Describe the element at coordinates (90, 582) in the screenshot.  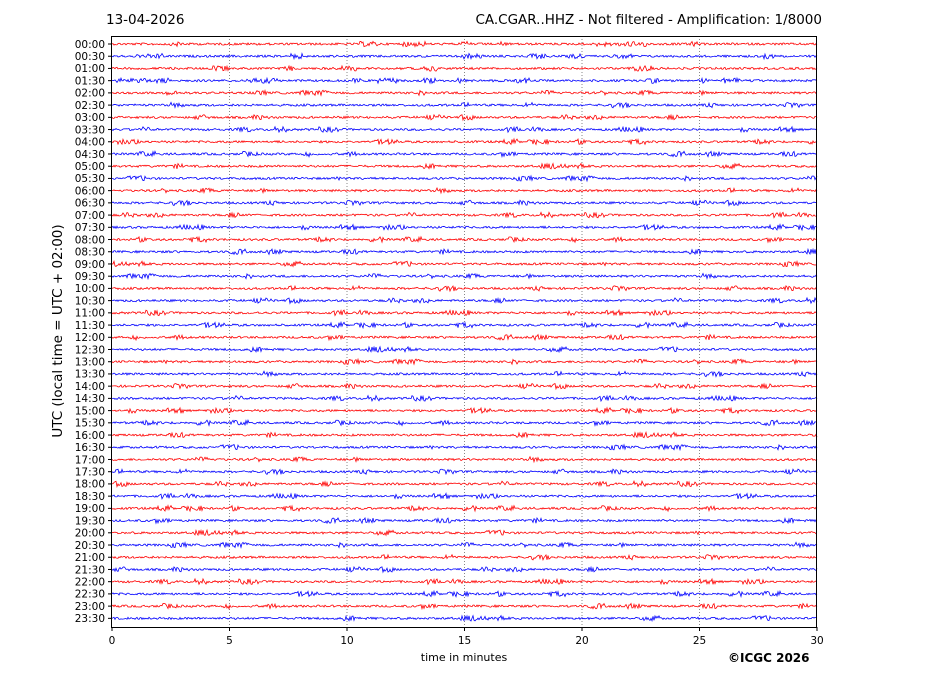
I see `y-tick-label: 22:00` at that location.